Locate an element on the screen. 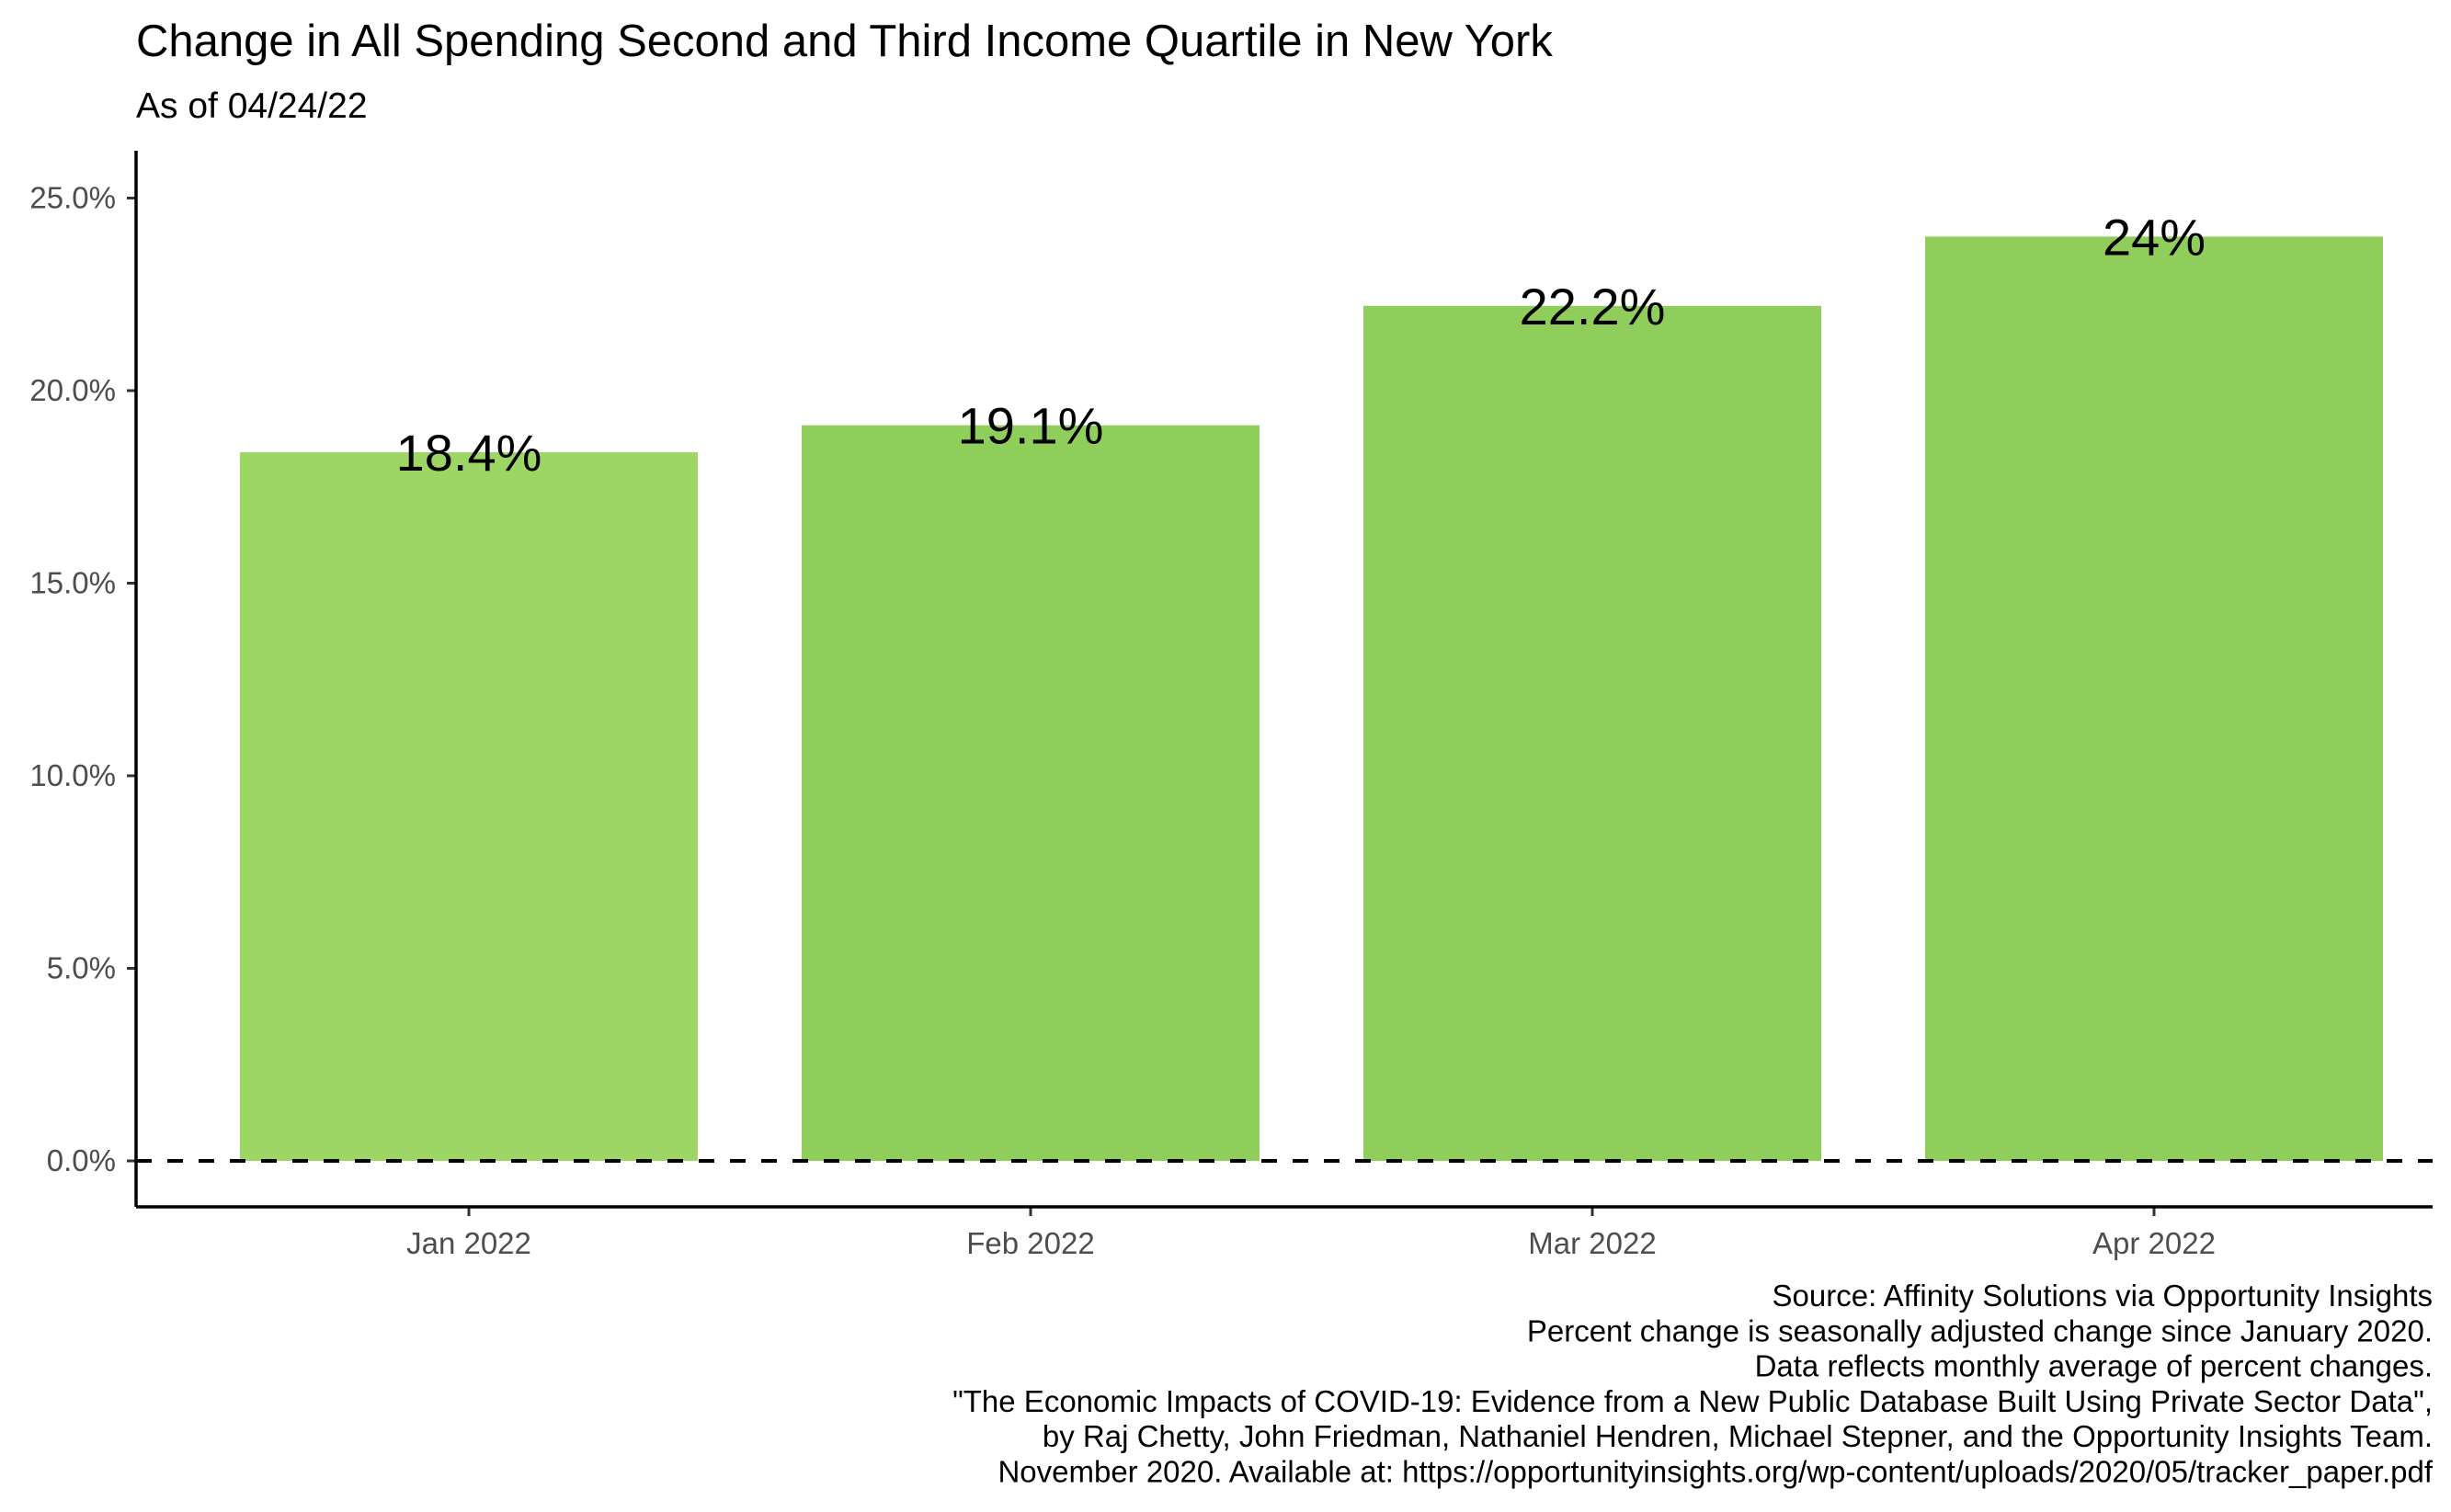  y-tick-label: 25.0% is located at coordinates (72, 198).